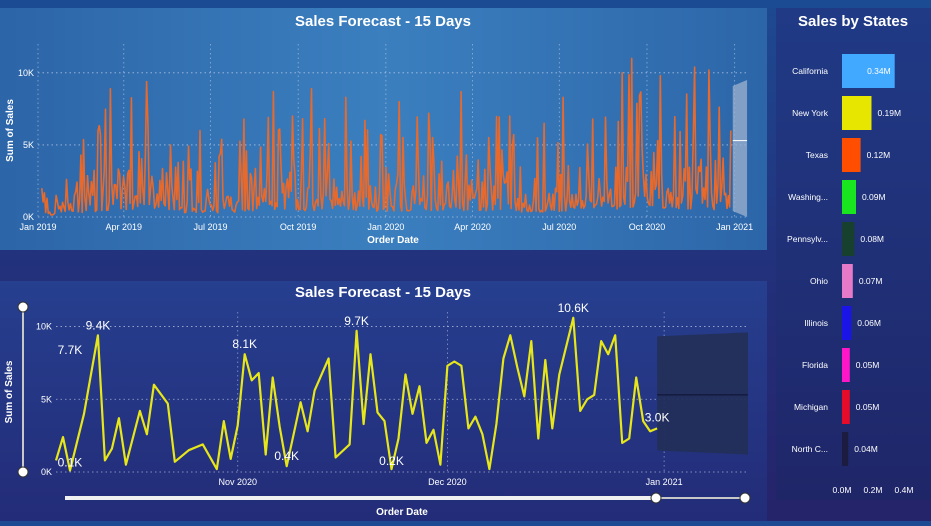 The image size is (931, 526). What do you see at coordinates (98, 325) in the screenshot?
I see `data-label: 9.4K` at bounding box center [98, 325].